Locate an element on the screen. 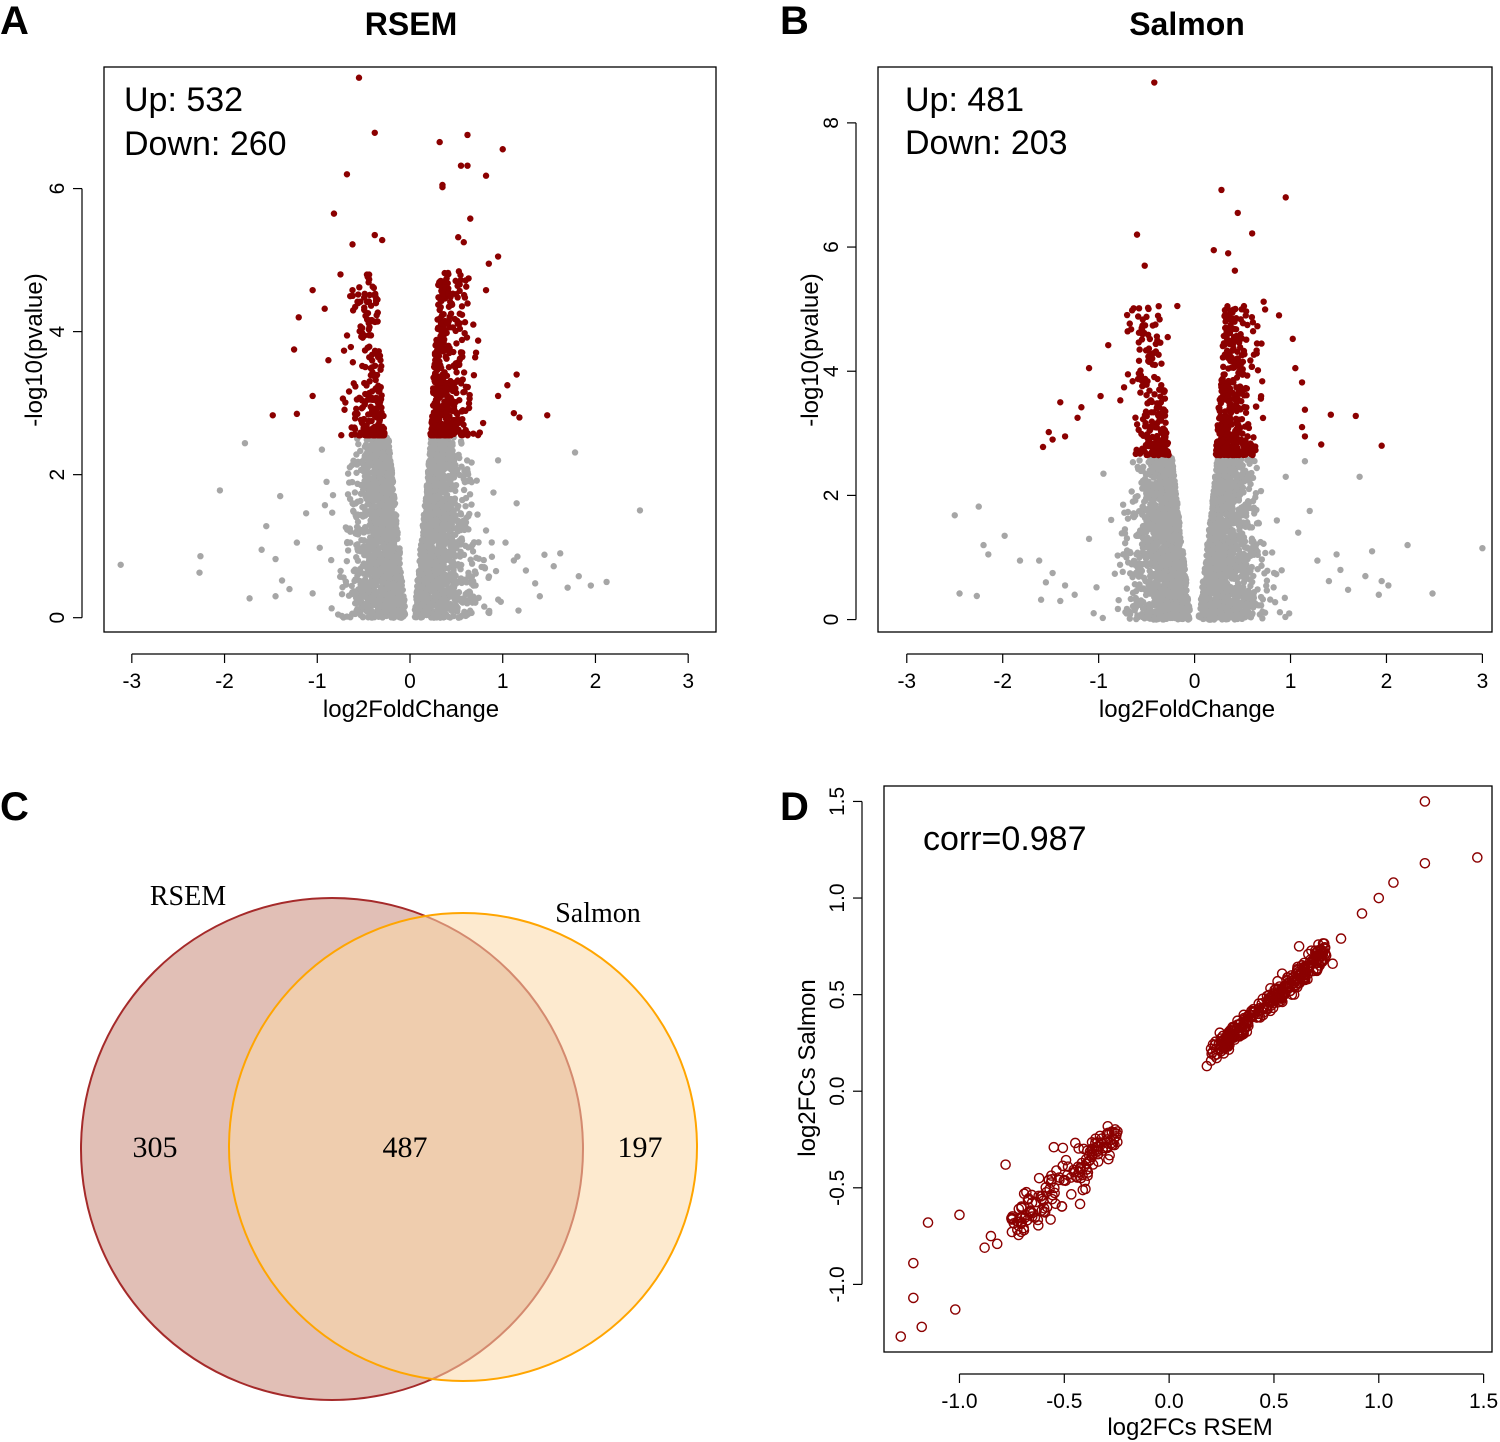 The height and width of the screenshot is (1442, 1500). panel-b-y-label: -log10(pvalue) is located at coordinates (810, 349).